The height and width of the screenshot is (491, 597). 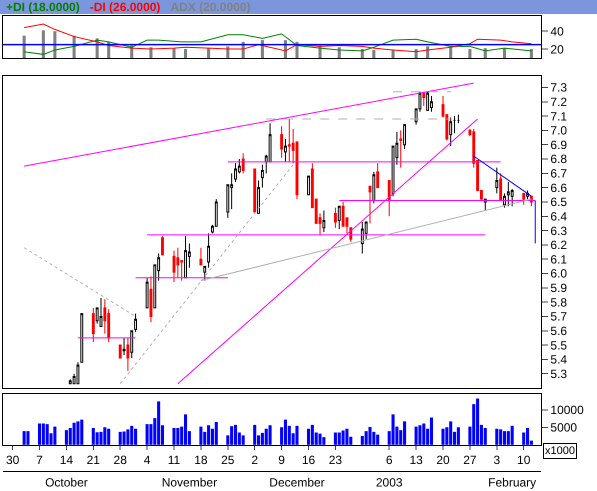 I want to click on x-tick-label: 30, so click(x=13, y=460).